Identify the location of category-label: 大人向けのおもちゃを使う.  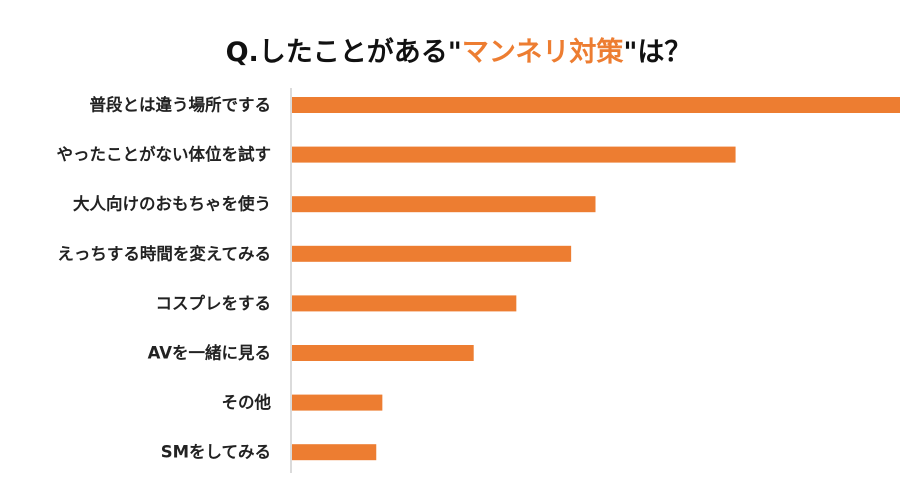
(172, 204).